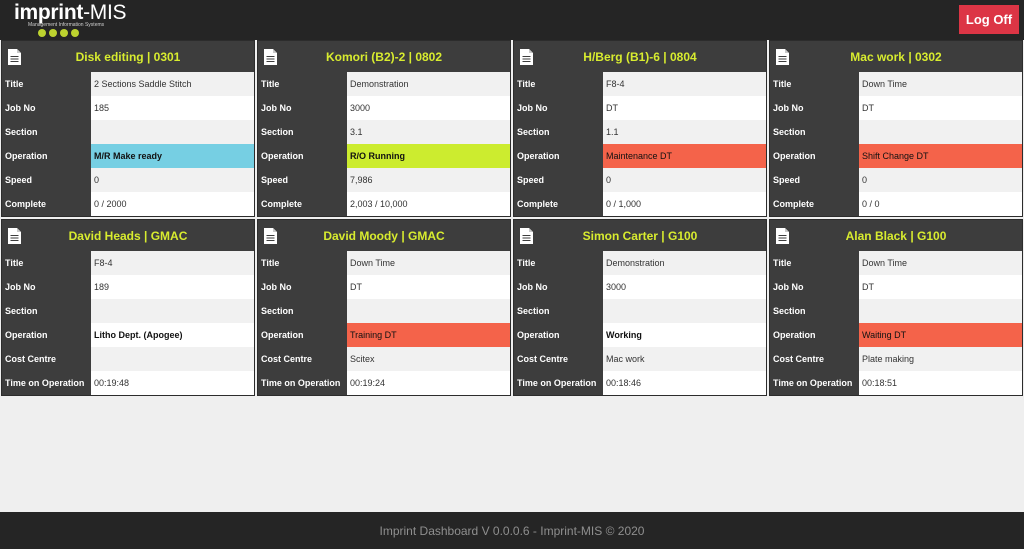  I want to click on card-row-job-no: Job No 189, so click(128, 287).